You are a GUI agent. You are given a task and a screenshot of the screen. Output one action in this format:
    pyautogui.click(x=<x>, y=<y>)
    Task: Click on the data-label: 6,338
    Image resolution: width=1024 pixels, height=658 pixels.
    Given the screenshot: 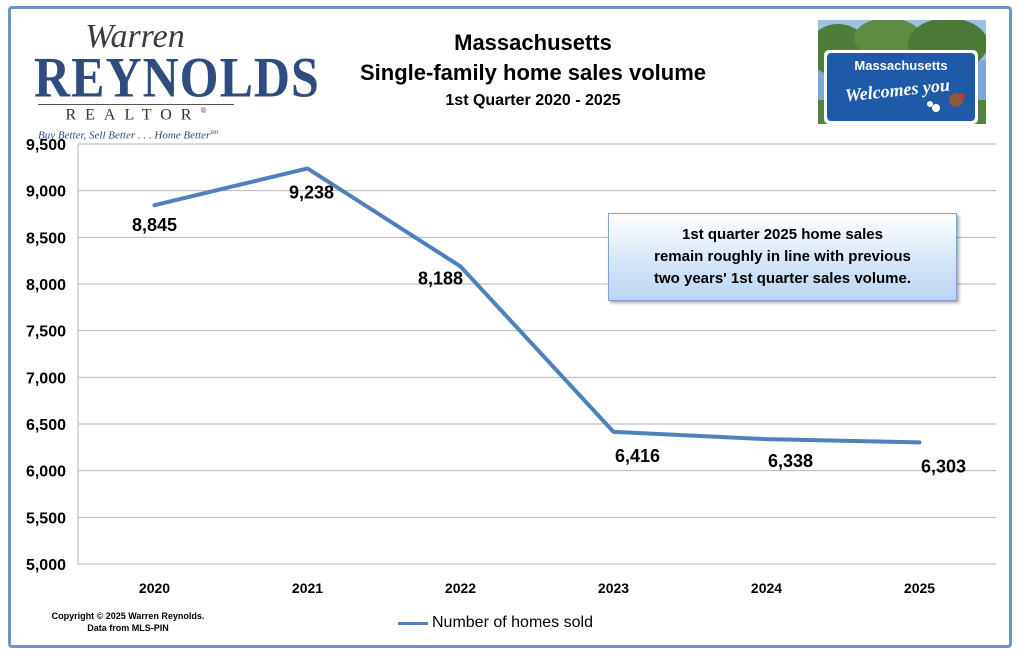 What is the action you would take?
    pyautogui.click(x=790, y=461)
    